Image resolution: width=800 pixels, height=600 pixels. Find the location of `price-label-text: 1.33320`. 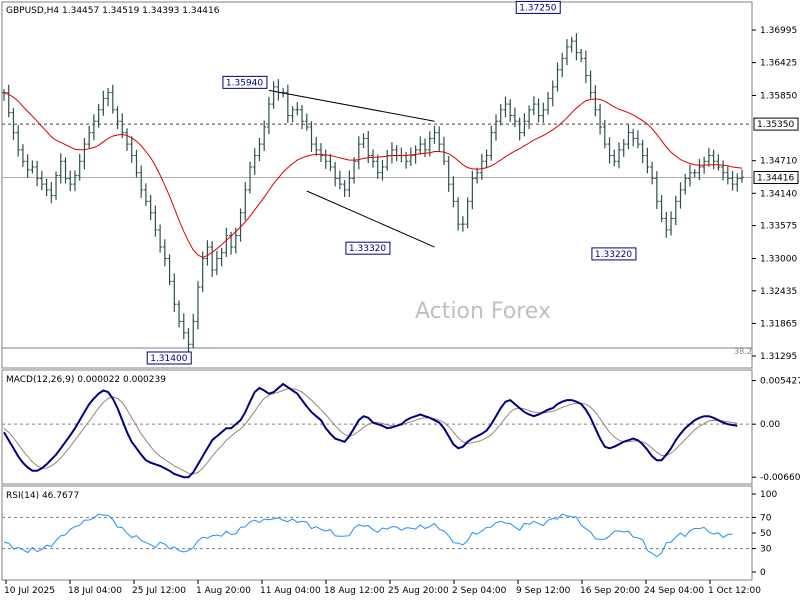

price-label-text: 1.33320 is located at coordinates (367, 249).